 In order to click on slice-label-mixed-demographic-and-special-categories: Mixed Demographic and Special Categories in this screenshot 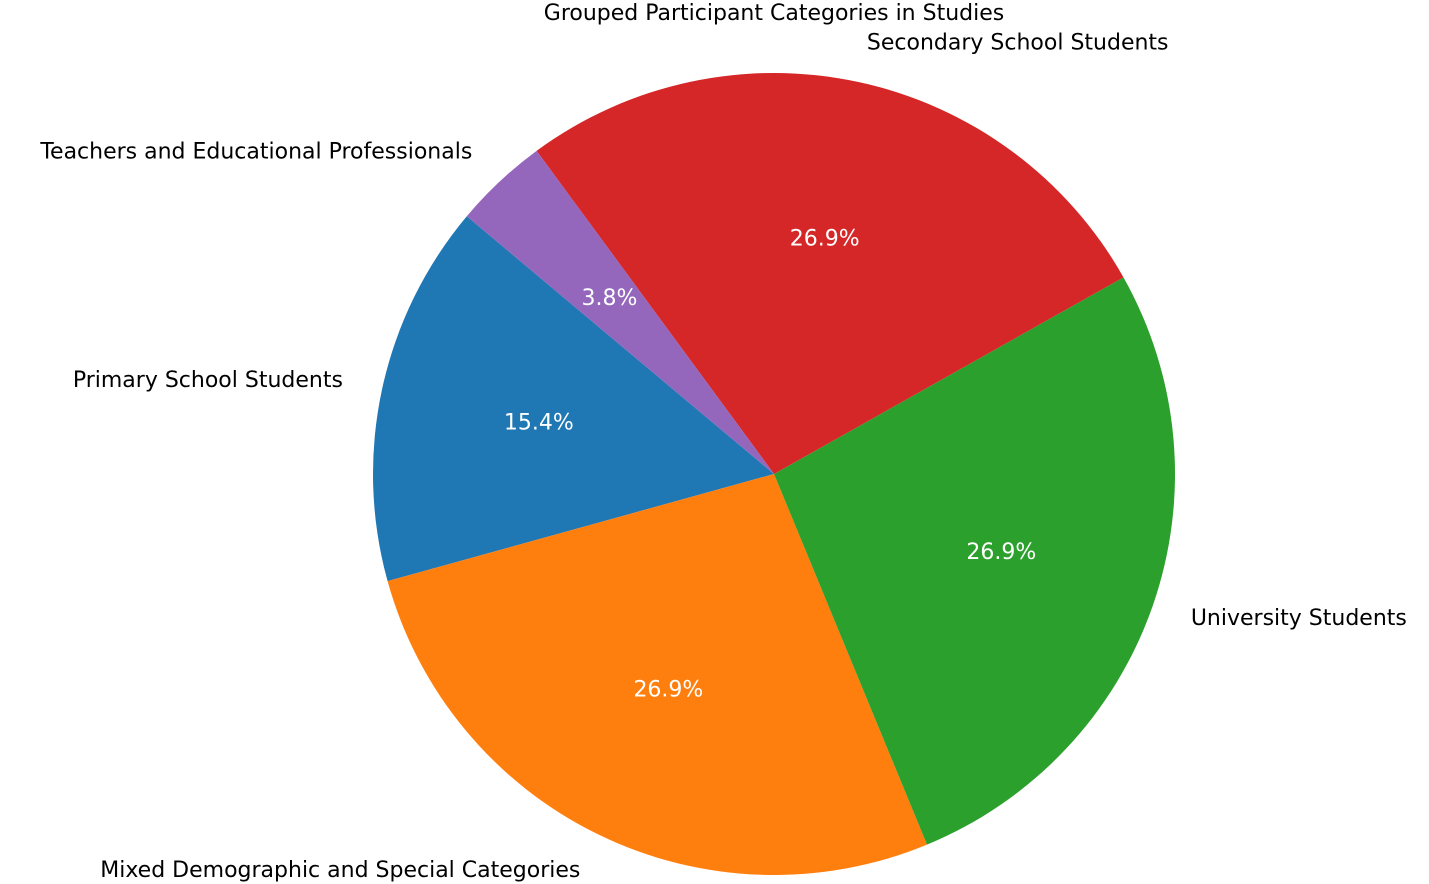, I will do `click(340, 870)`.